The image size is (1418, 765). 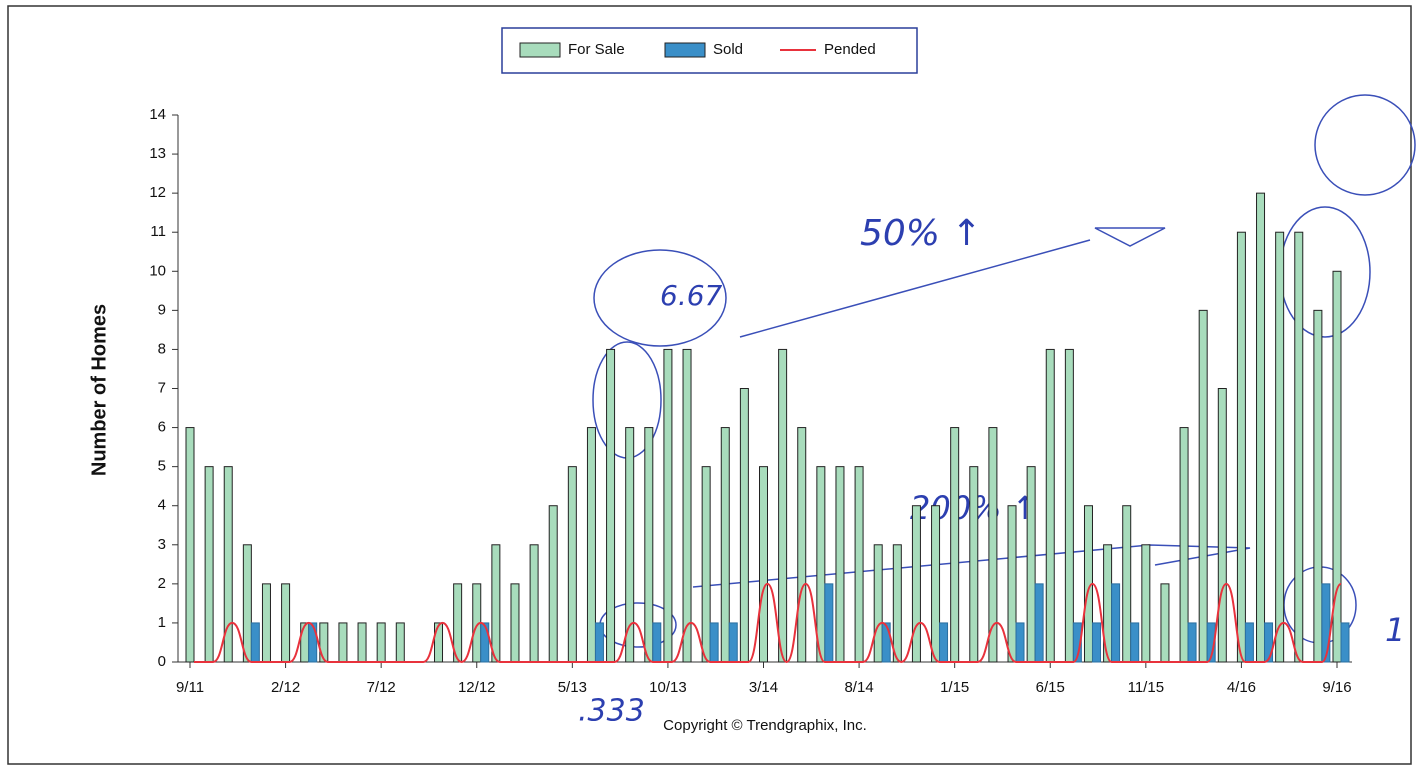 I want to click on y-tick-label: 12, so click(x=157, y=192).